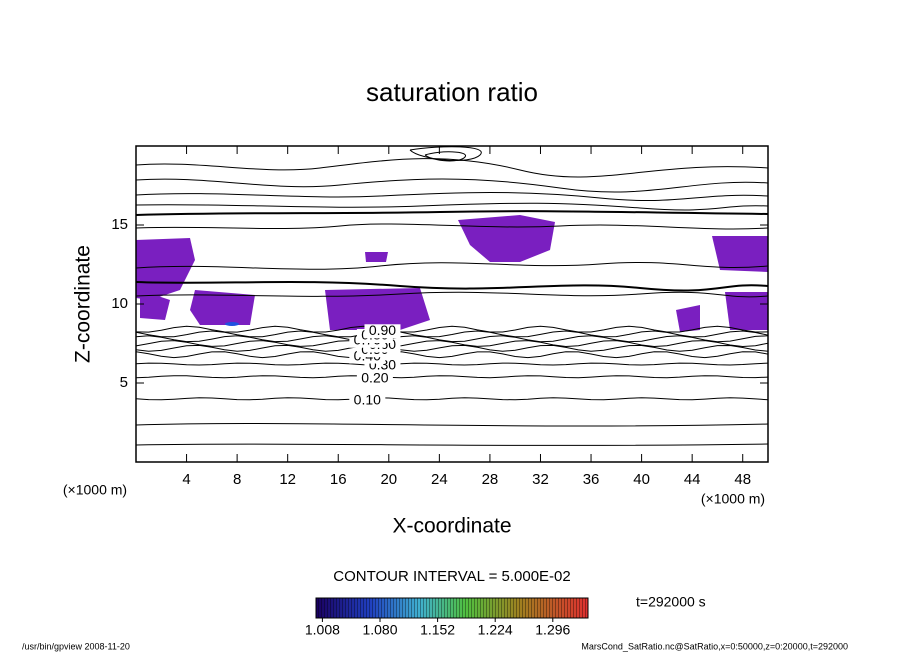 The height and width of the screenshot is (654, 904). I want to click on contour-interval: CONTOUR INTERVAL = 5.000E-02, so click(451, 576).